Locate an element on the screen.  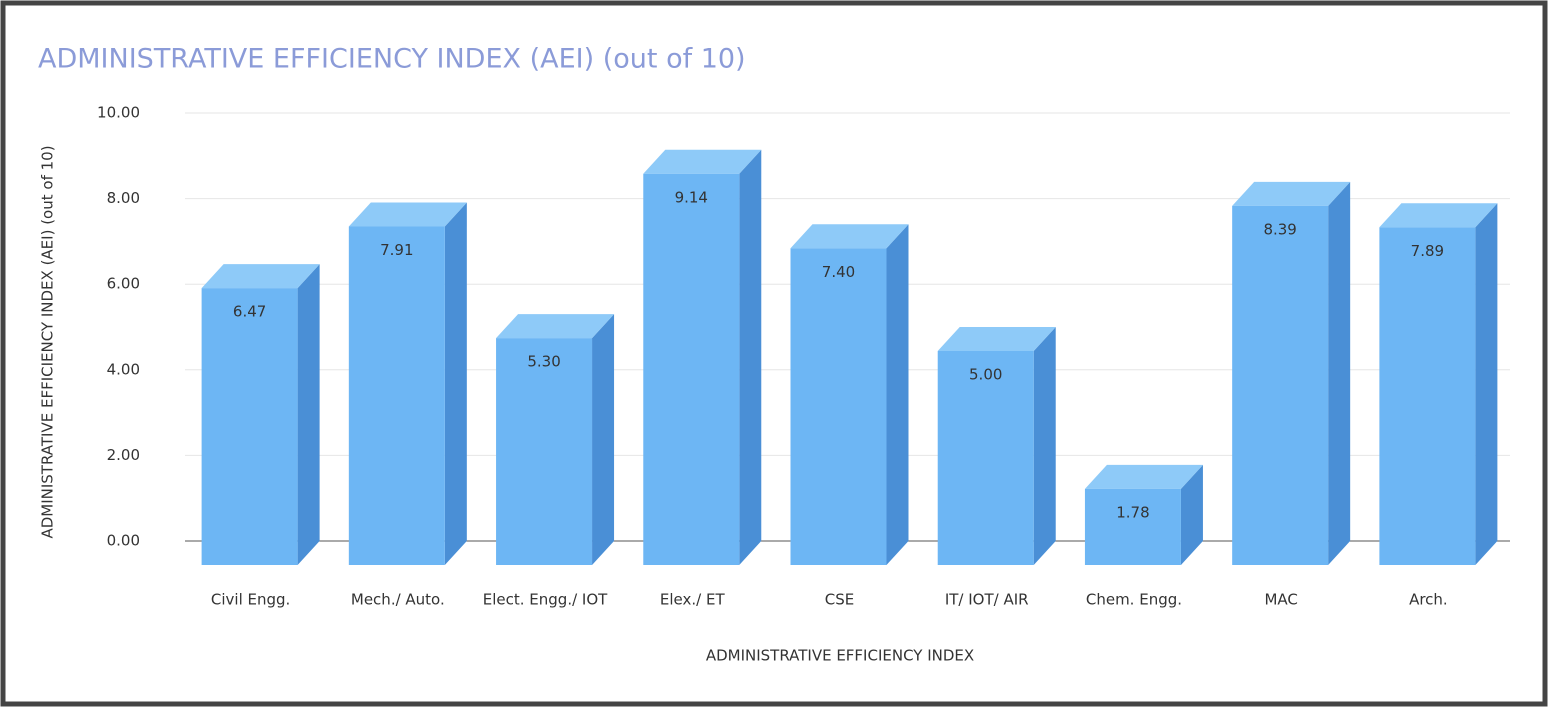
x-tick-label: Chem. Engg. is located at coordinates (1134, 600).